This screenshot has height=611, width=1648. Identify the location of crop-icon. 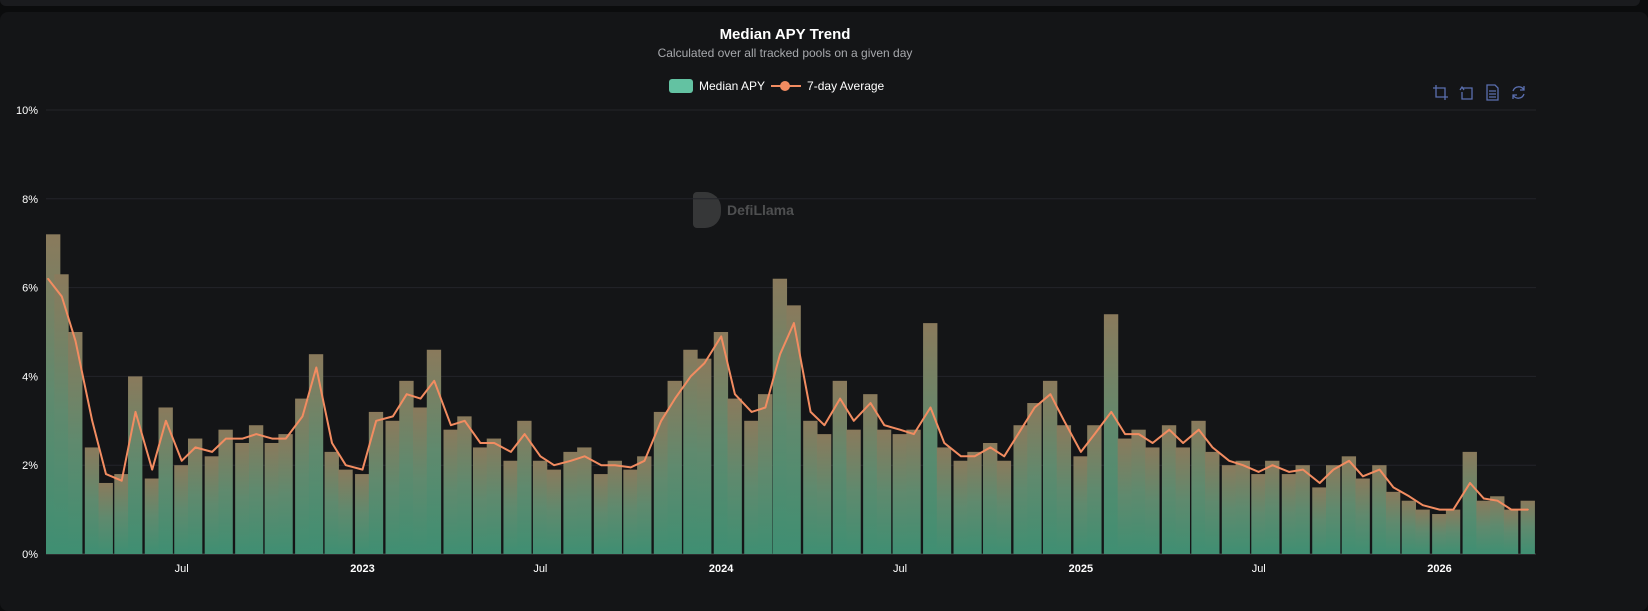
(1440, 92).